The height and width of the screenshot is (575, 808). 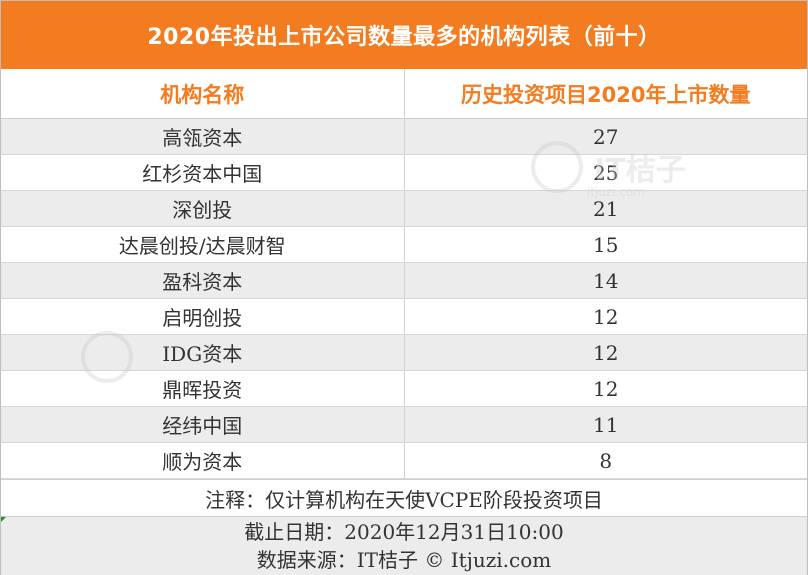 What do you see at coordinates (605, 136) in the screenshot?
I see `ipo-count-cell: 27` at bounding box center [605, 136].